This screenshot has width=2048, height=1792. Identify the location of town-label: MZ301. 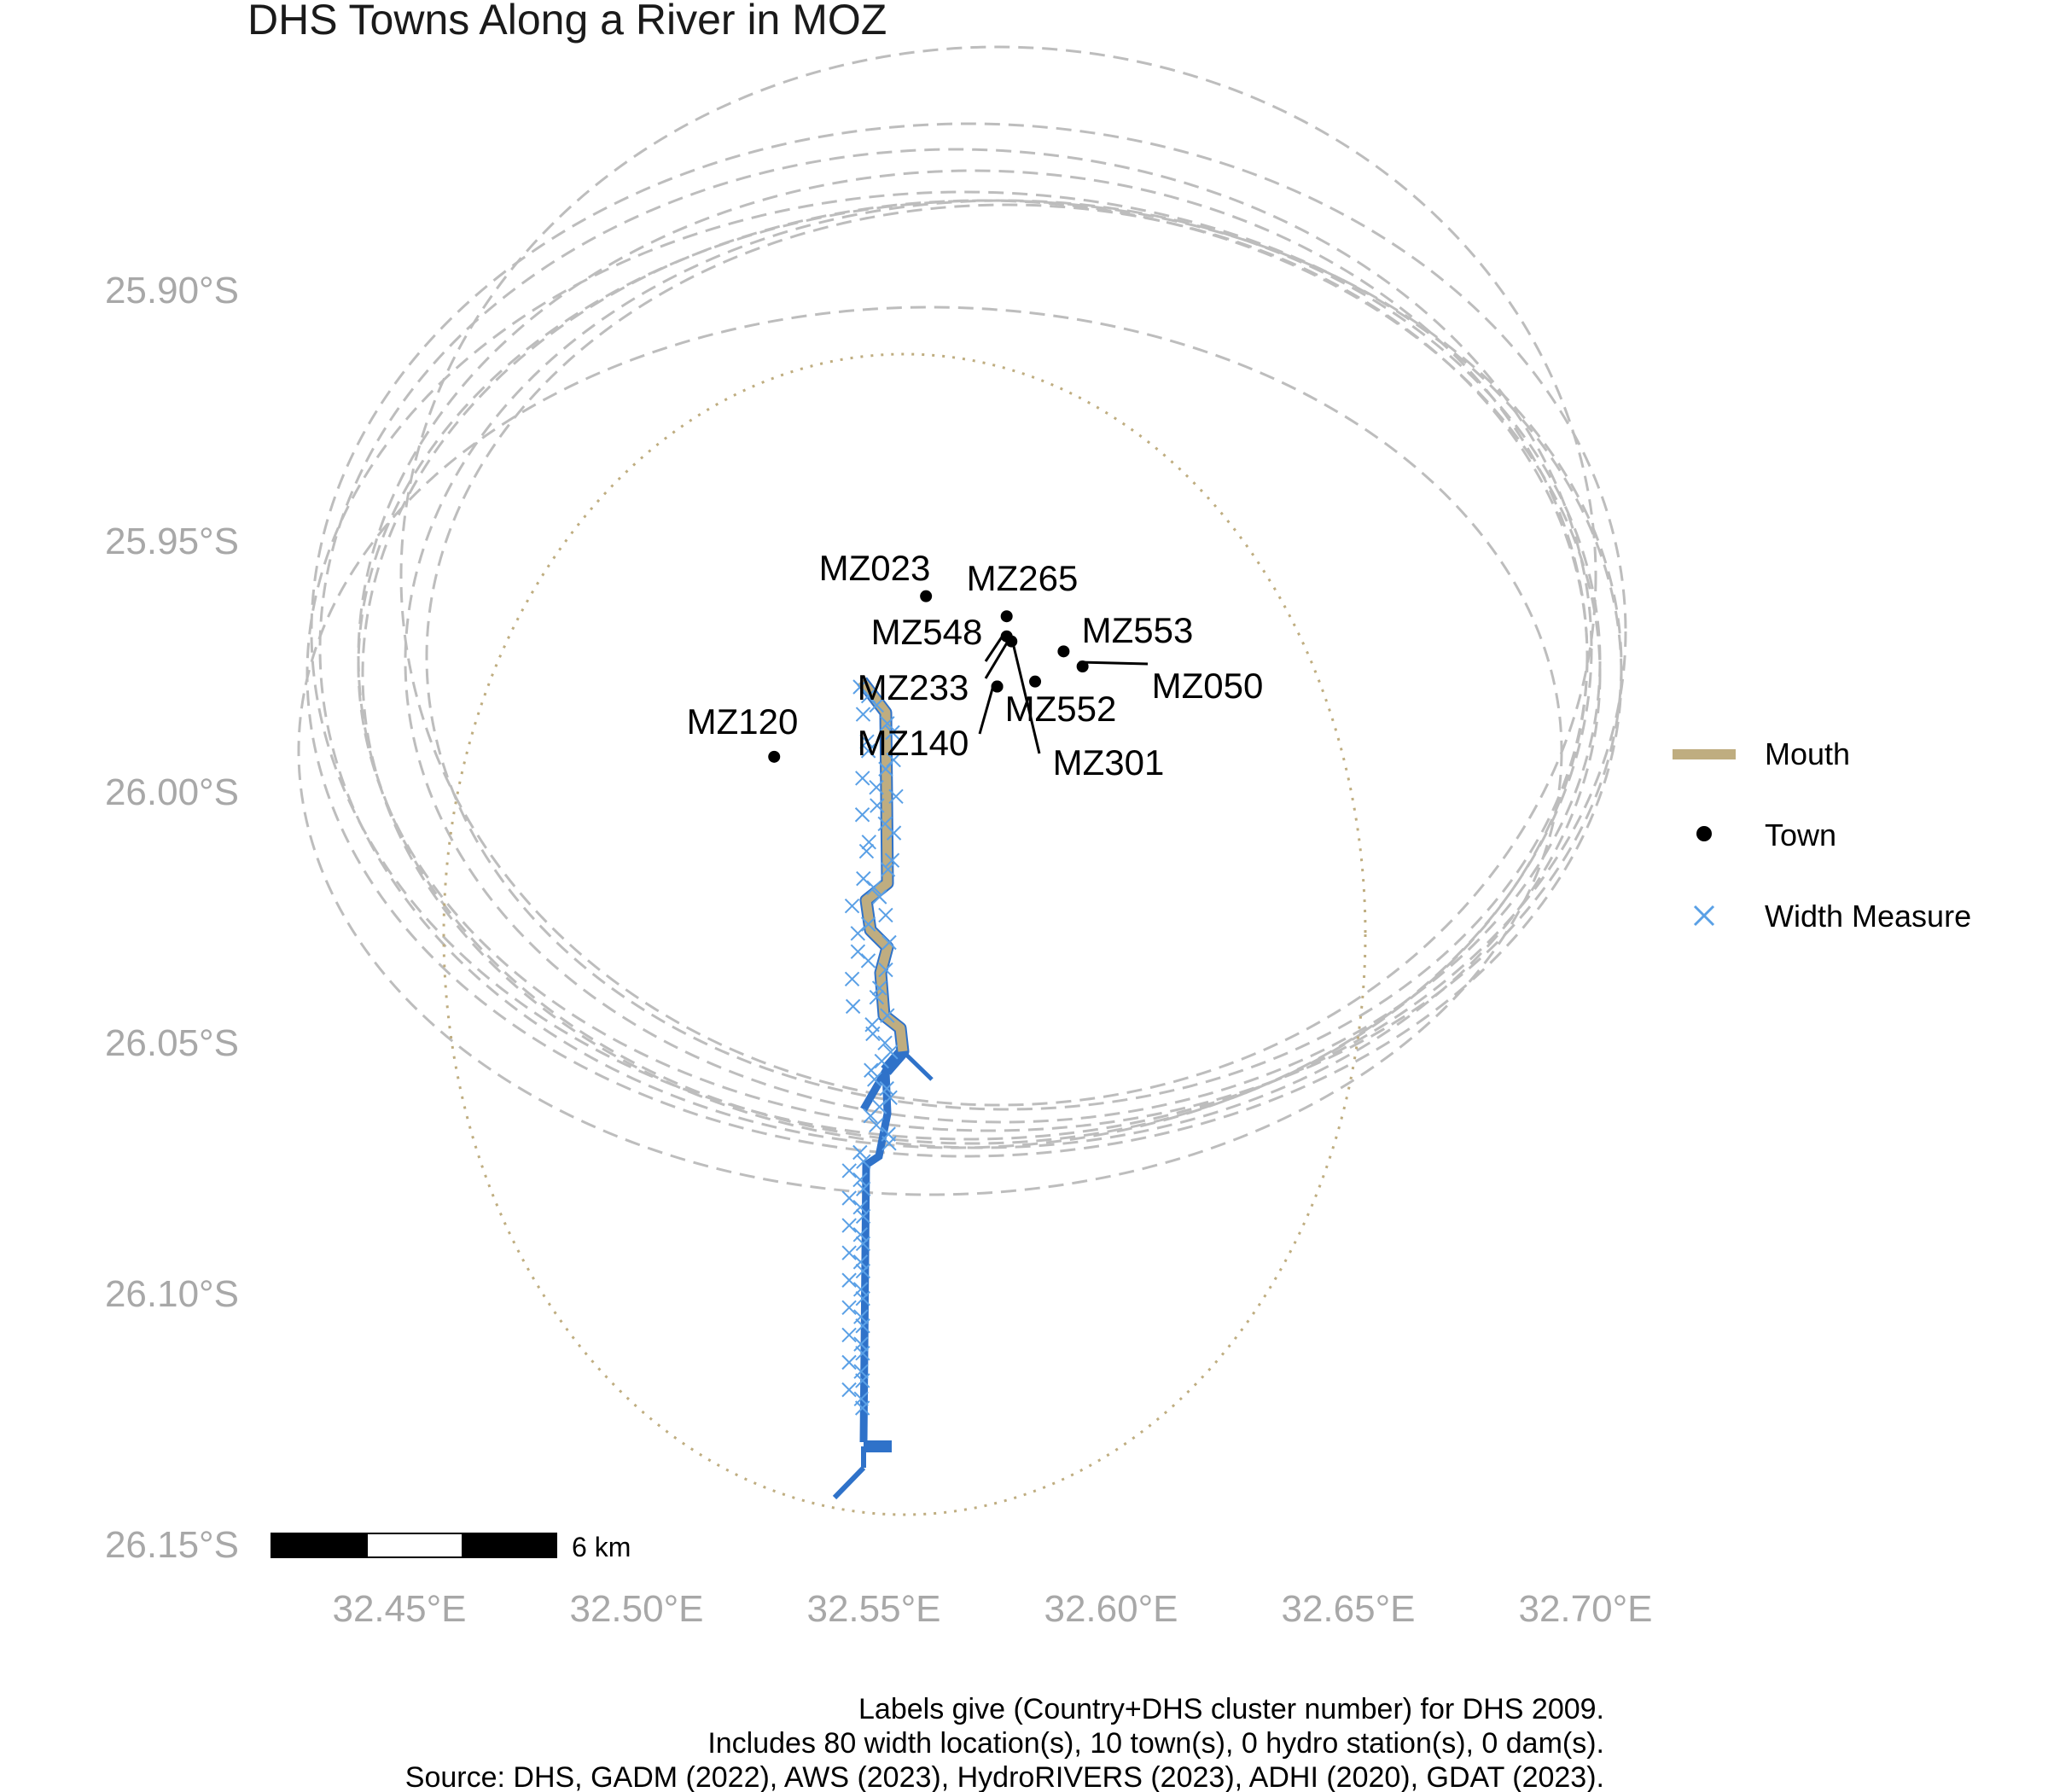
(1109, 762).